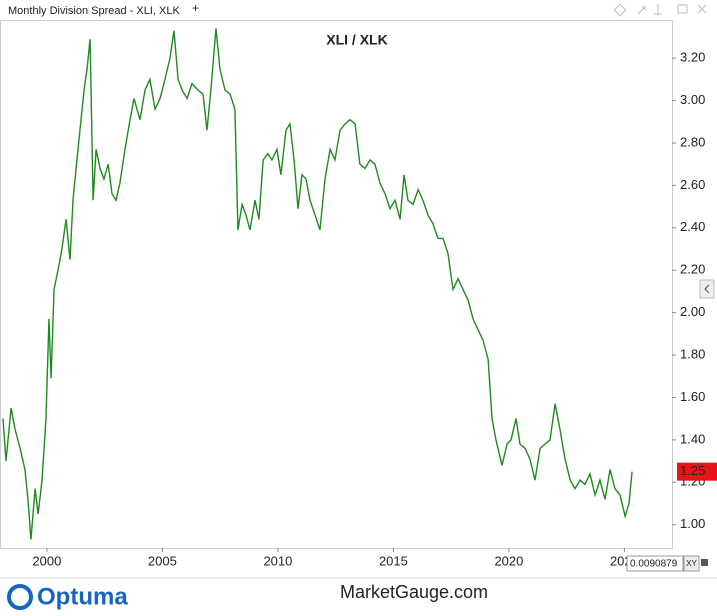  I want to click on y-tick-label: 1.40, so click(692, 438).